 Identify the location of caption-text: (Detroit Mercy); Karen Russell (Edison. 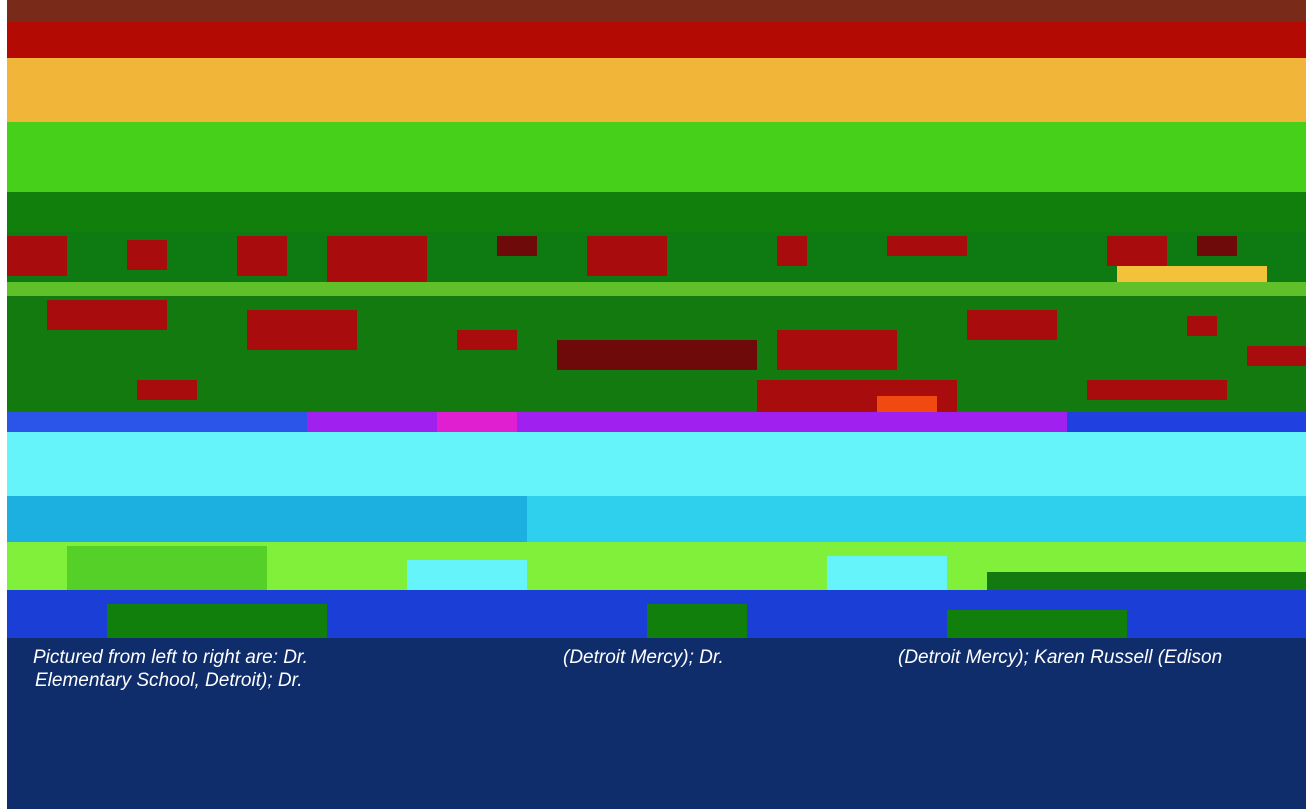
(1060, 657).